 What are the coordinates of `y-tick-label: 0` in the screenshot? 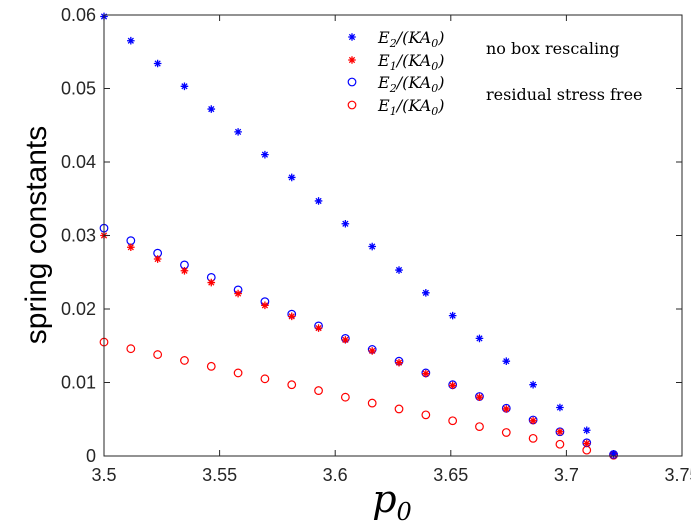 It's located at (91, 456).